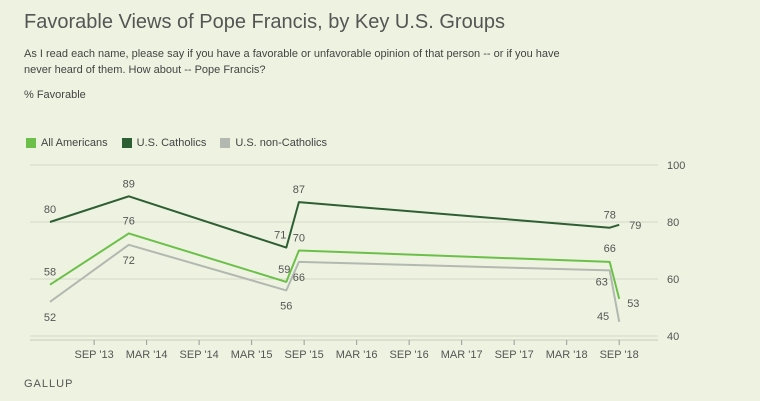 The height and width of the screenshot is (401, 760). Describe the element at coordinates (633, 304) in the screenshot. I see `data-label: 53` at that location.